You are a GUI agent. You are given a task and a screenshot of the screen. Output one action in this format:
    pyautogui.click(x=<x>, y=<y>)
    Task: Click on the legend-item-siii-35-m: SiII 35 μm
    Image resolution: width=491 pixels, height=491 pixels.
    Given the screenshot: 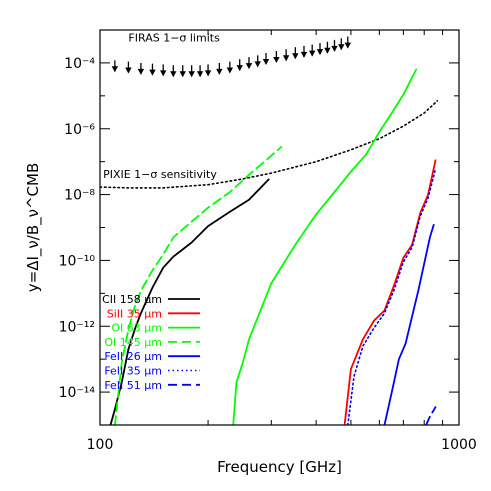 What is the action you would take?
    pyautogui.click(x=153, y=313)
    